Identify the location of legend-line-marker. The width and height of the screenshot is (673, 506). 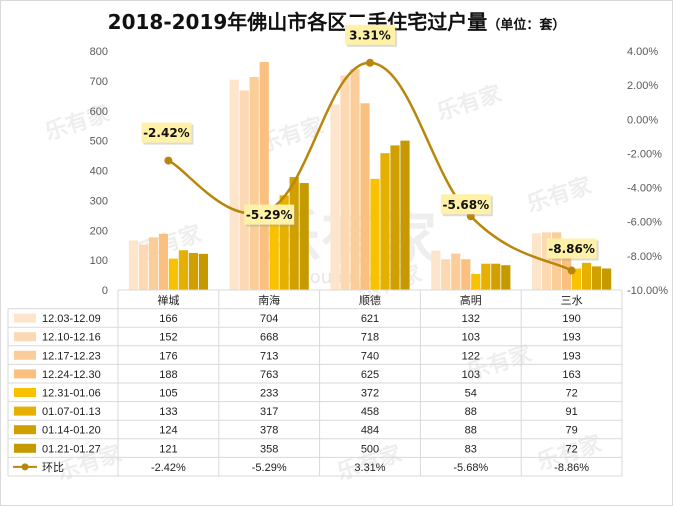
(25, 467).